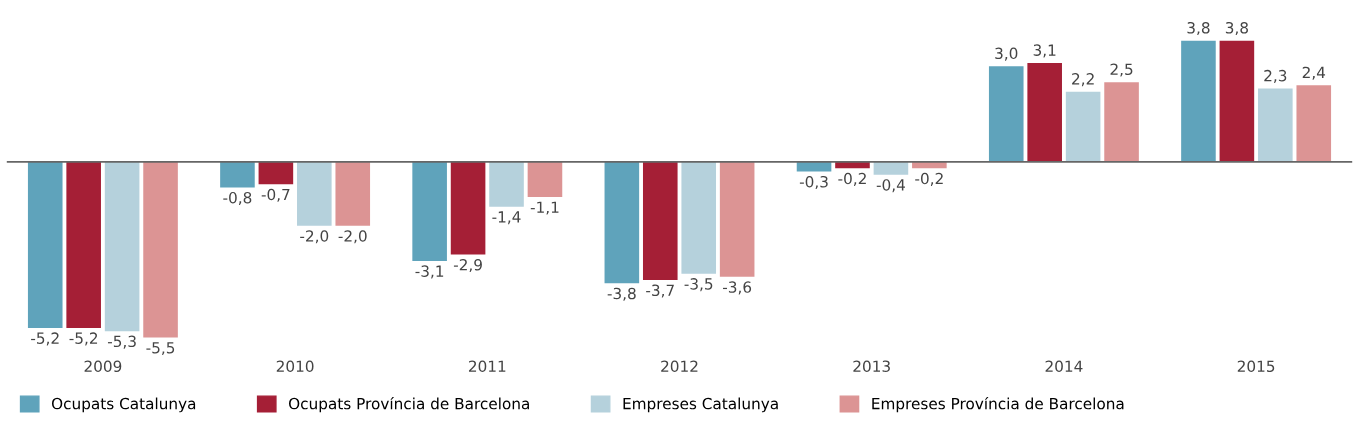 Image resolution: width=1359 pixels, height=423 pixels. Describe the element at coordinates (621, 294) in the screenshot. I see `data-label: -3,8` at that location.